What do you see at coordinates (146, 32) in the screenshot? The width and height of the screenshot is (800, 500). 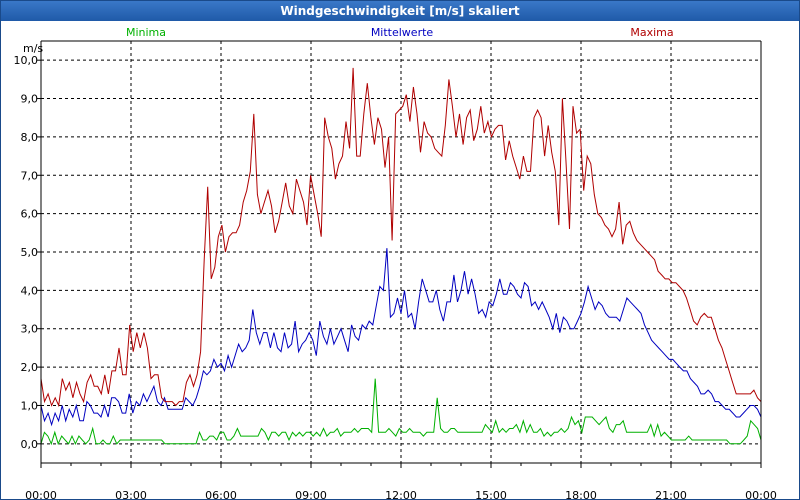 I see `legend-minima: Minima` at bounding box center [146, 32].